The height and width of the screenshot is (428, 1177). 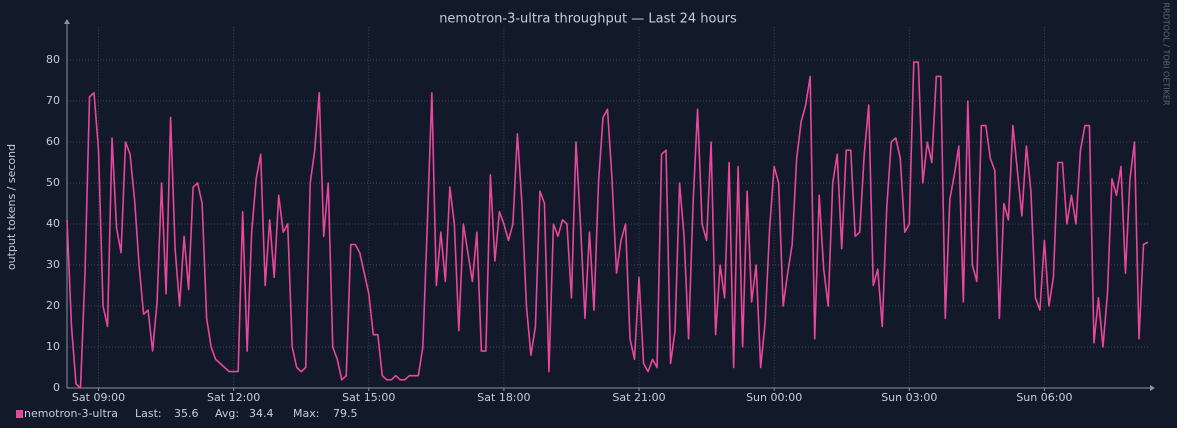 I want to click on legend-name: nemotron-3-ultra, so click(x=71, y=413).